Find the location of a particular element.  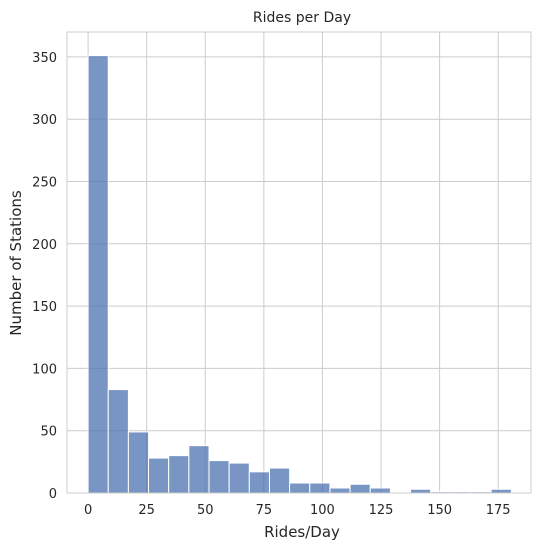

y-axis-title: Number of Stations is located at coordinates (16, 263).